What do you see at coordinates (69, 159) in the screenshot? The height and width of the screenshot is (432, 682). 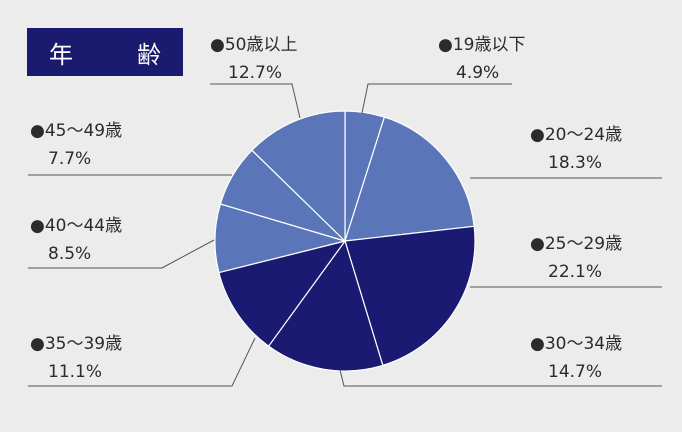 I see `slice-value: 7.7%` at bounding box center [69, 159].